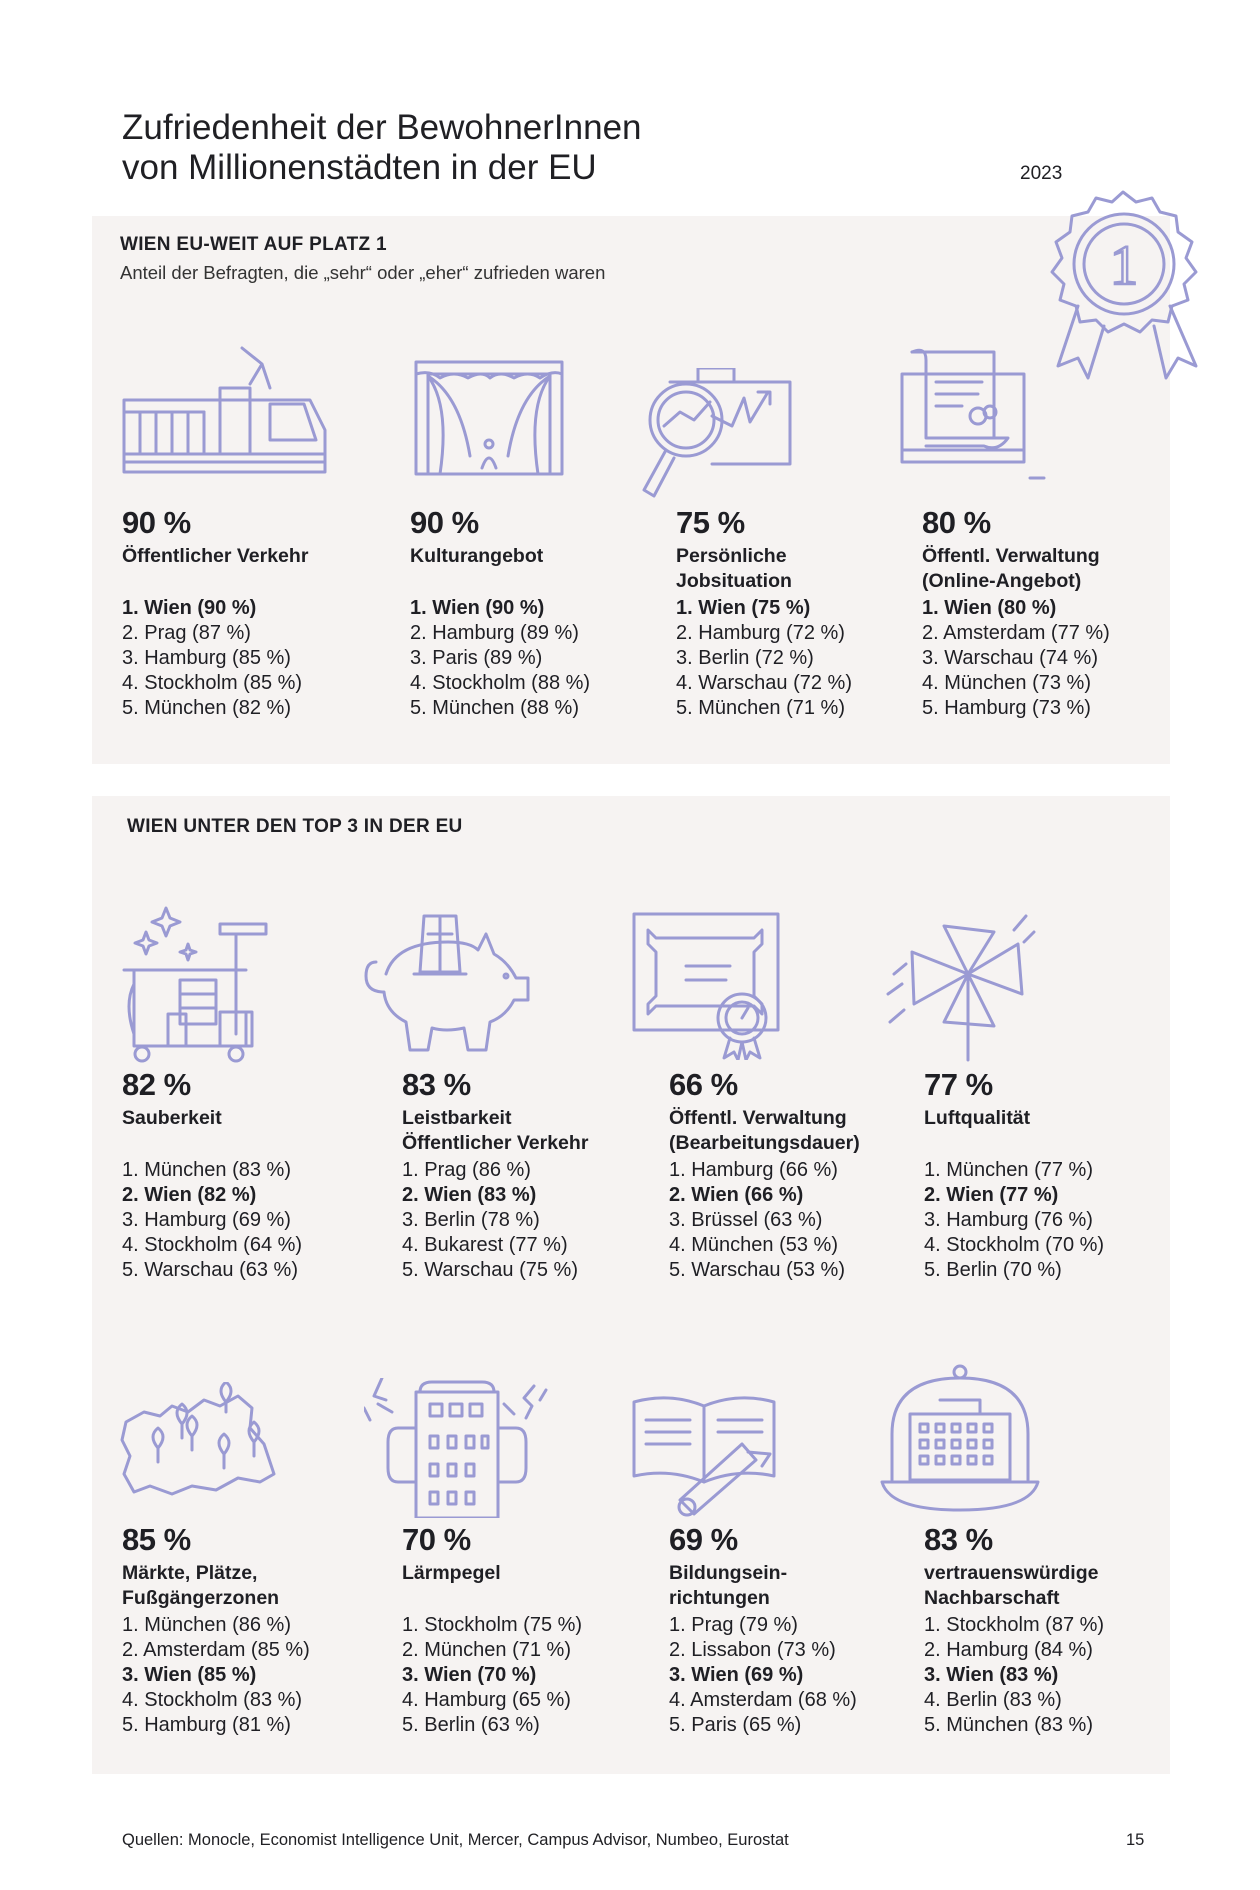  Describe the element at coordinates (201, 1585) in the screenshot. I see `stat-category: Märkte, Plätze, Fußgängerzonen` at that location.